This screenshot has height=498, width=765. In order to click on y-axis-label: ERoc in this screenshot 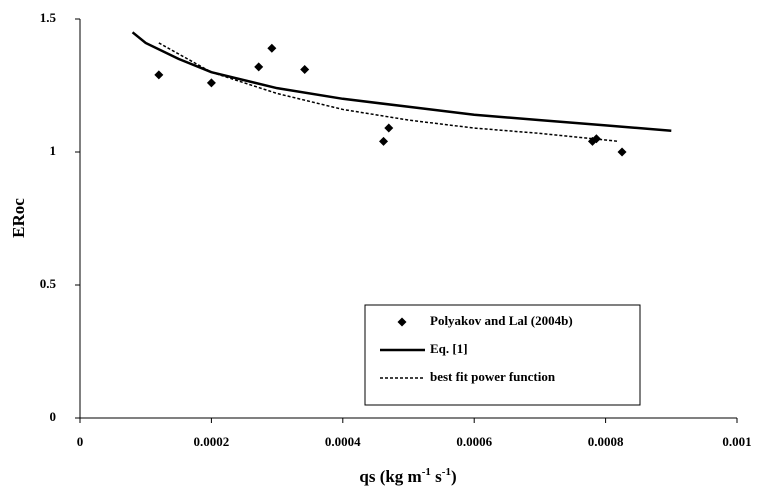, I will do `click(18, 218)`.